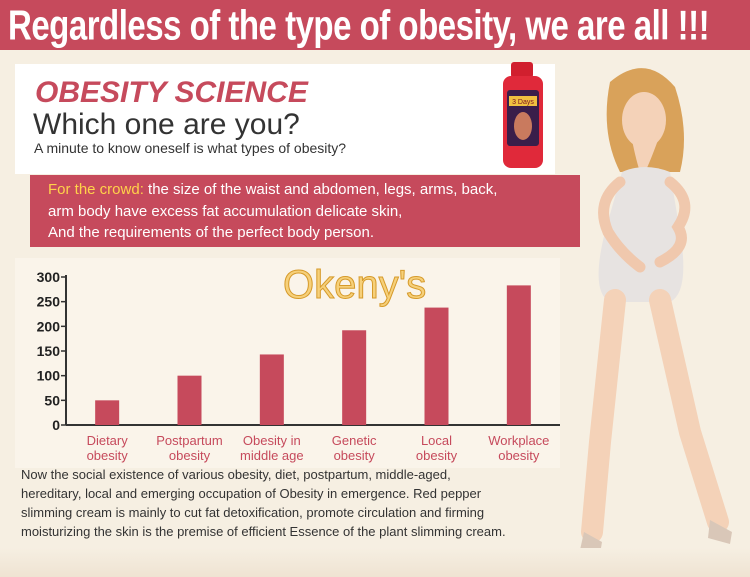 Image resolution: width=750 pixels, height=577 pixels. What do you see at coordinates (523, 115) in the screenshot?
I see `product-bottle-image: 3 Days` at bounding box center [523, 115].